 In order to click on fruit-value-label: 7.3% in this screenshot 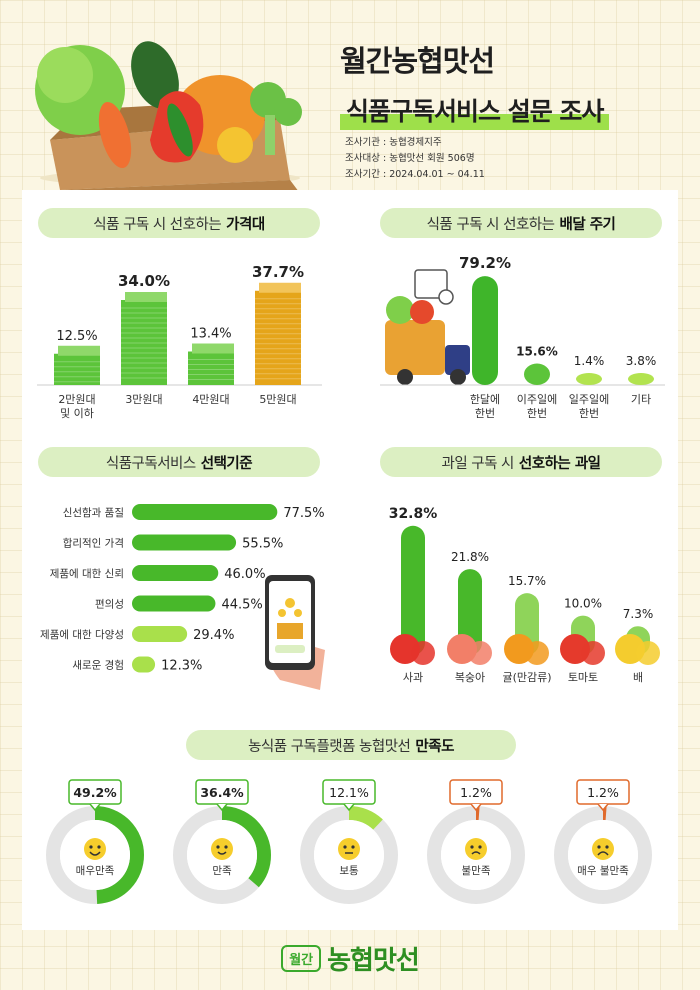, I will do `click(638, 614)`.